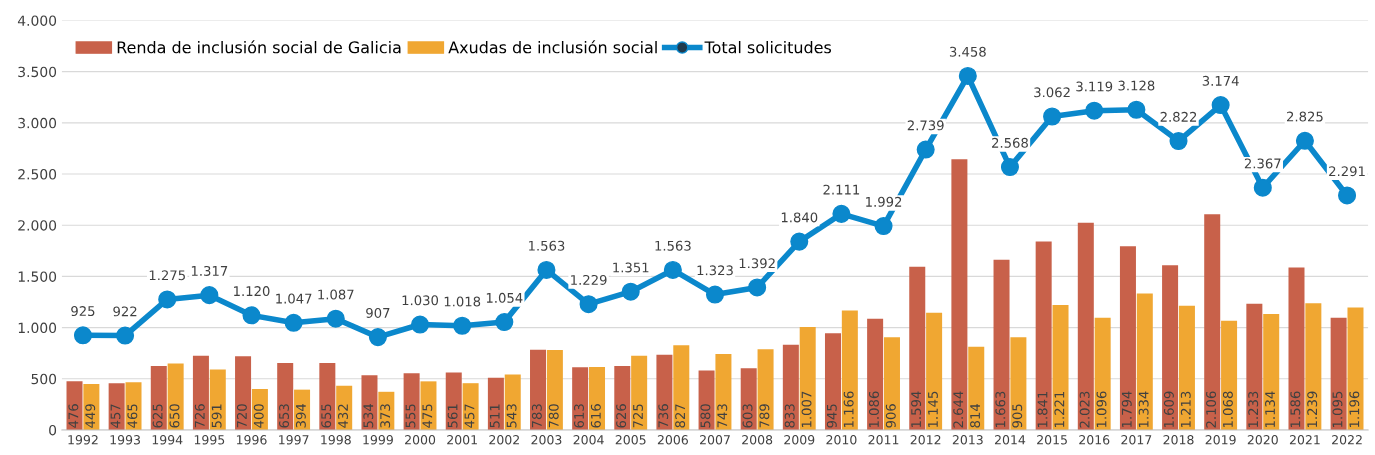 The height and width of the screenshot is (455, 1375). I want to click on data-label: 373, so click(385, 416).